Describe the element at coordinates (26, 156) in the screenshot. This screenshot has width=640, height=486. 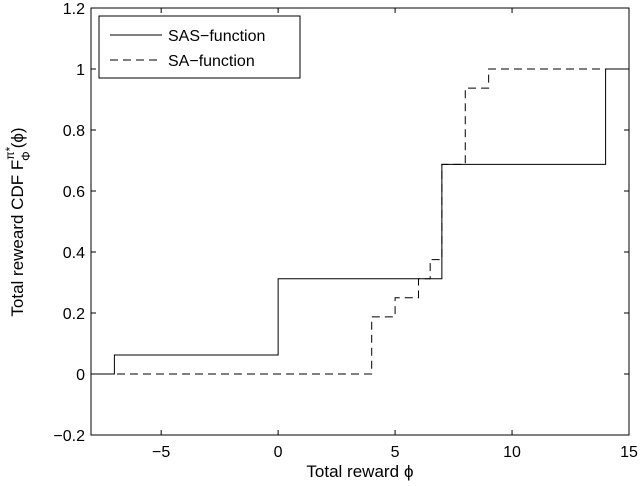
I see `y-axis-title-subscript: Φ` at that location.